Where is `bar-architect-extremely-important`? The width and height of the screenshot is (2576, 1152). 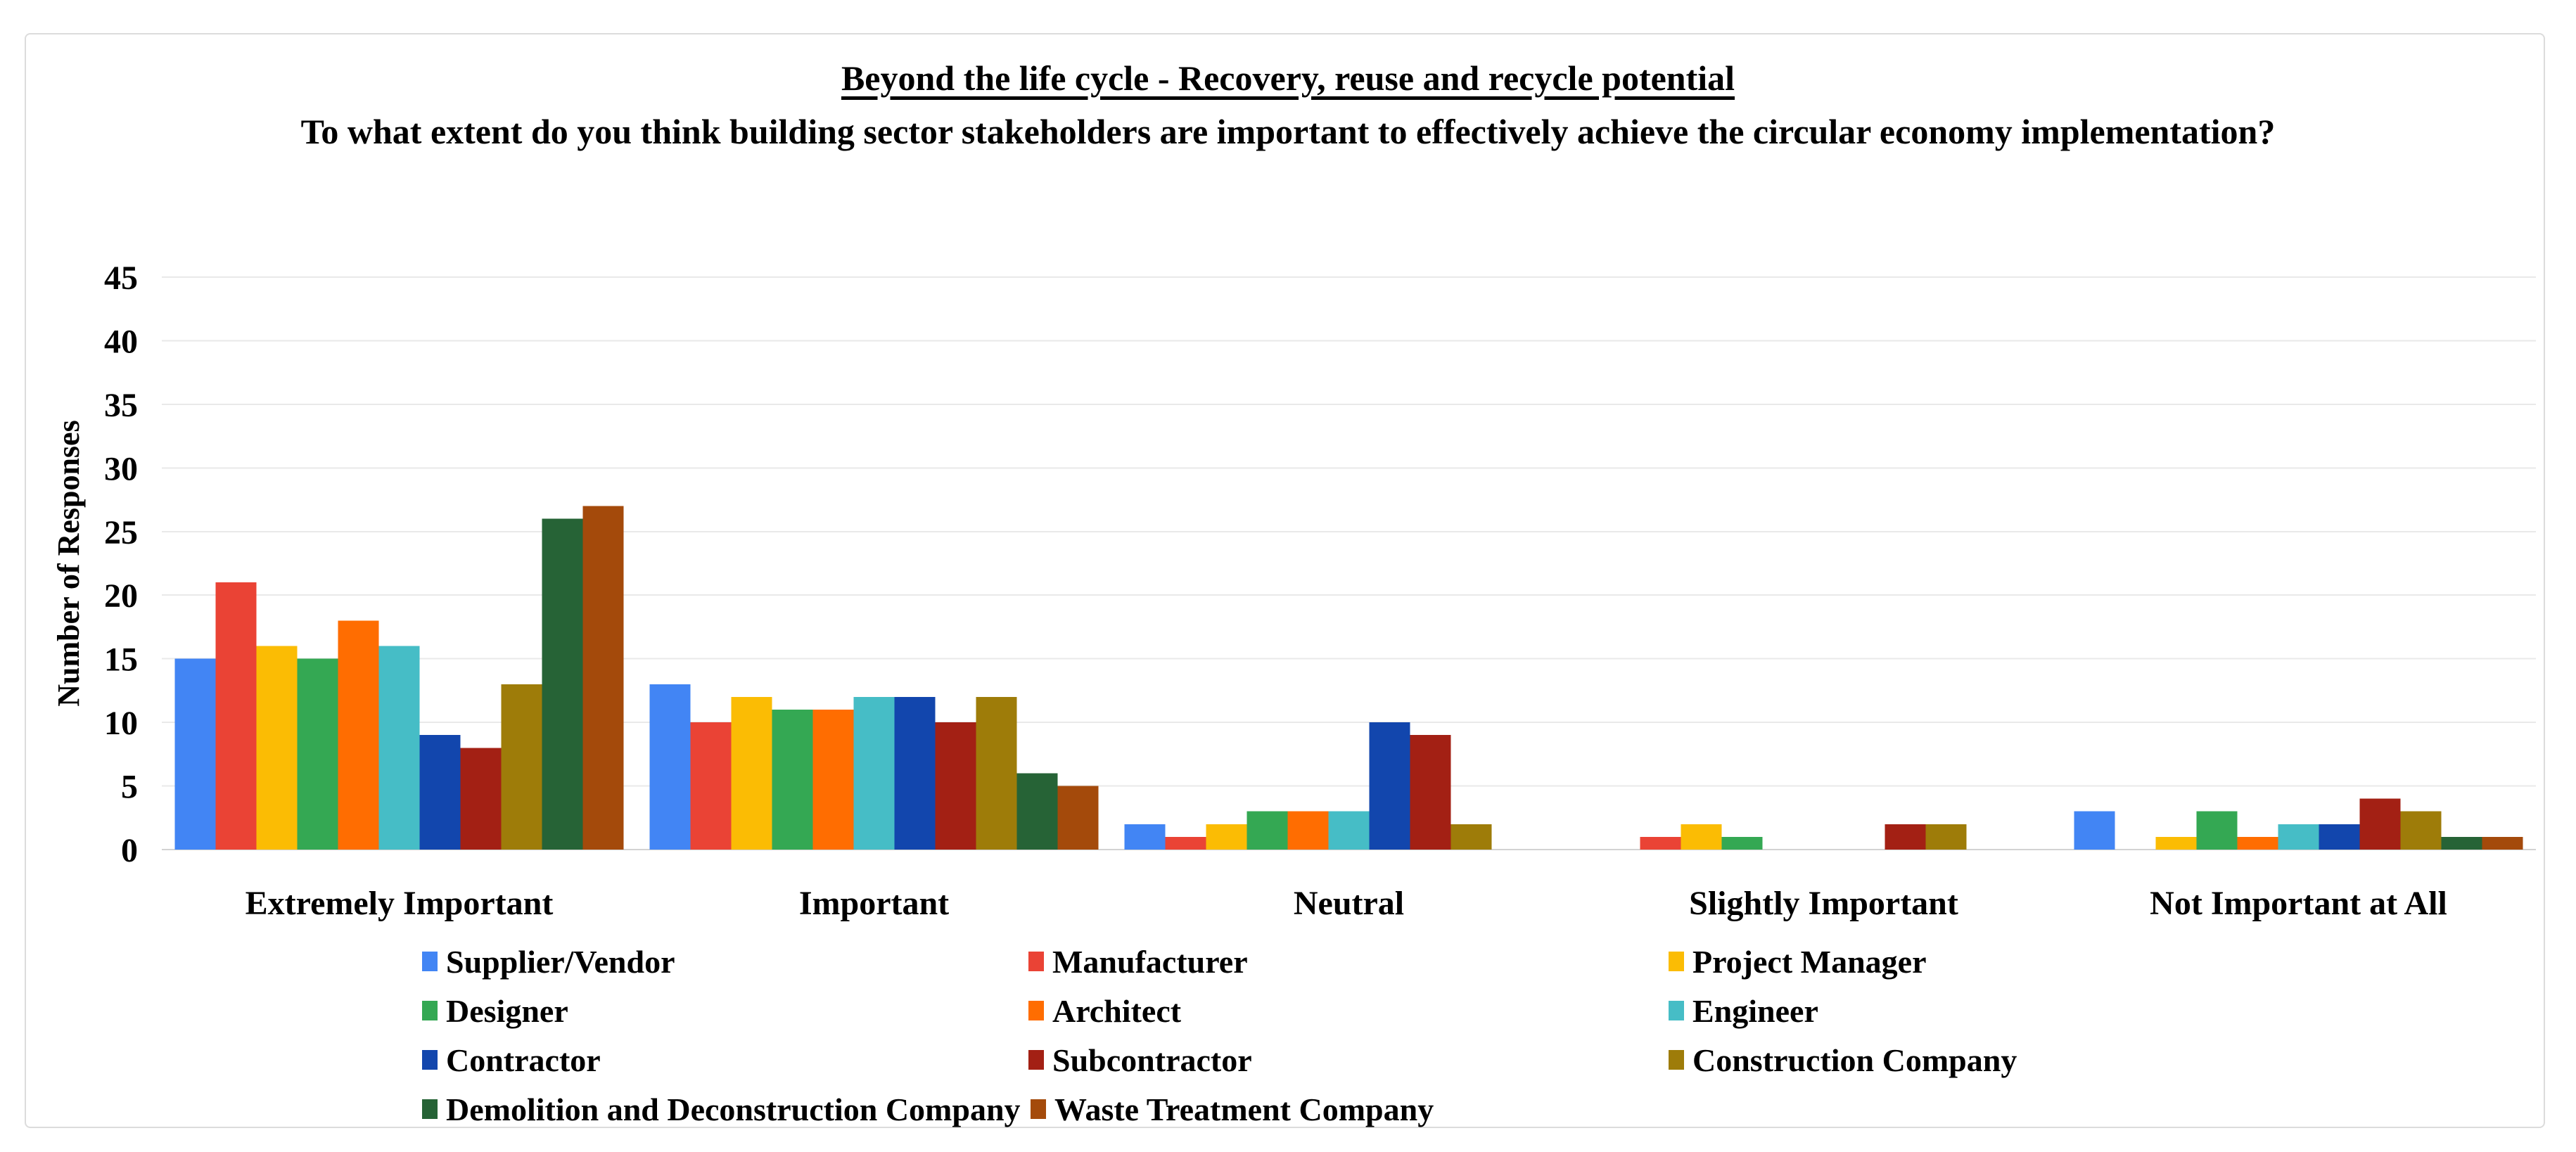 bar-architect-extremely-important is located at coordinates (358, 735).